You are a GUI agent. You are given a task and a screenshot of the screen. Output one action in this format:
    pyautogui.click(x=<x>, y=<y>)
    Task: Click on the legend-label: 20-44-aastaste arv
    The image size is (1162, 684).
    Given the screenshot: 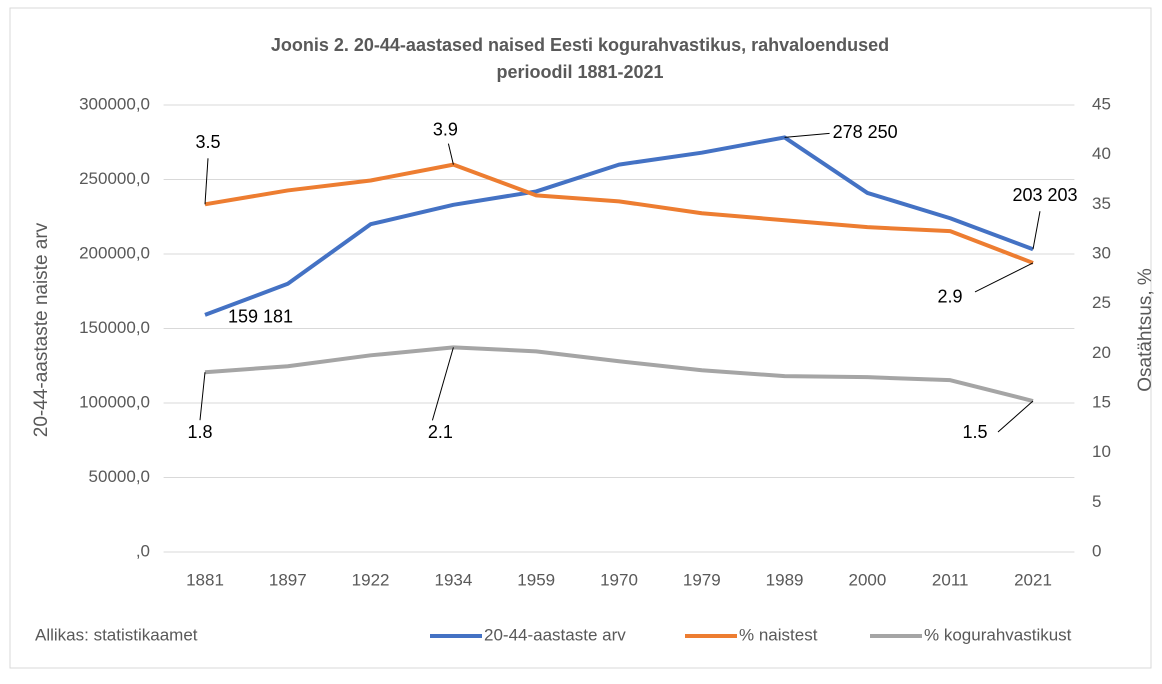 What is the action you would take?
    pyautogui.click(x=555, y=634)
    